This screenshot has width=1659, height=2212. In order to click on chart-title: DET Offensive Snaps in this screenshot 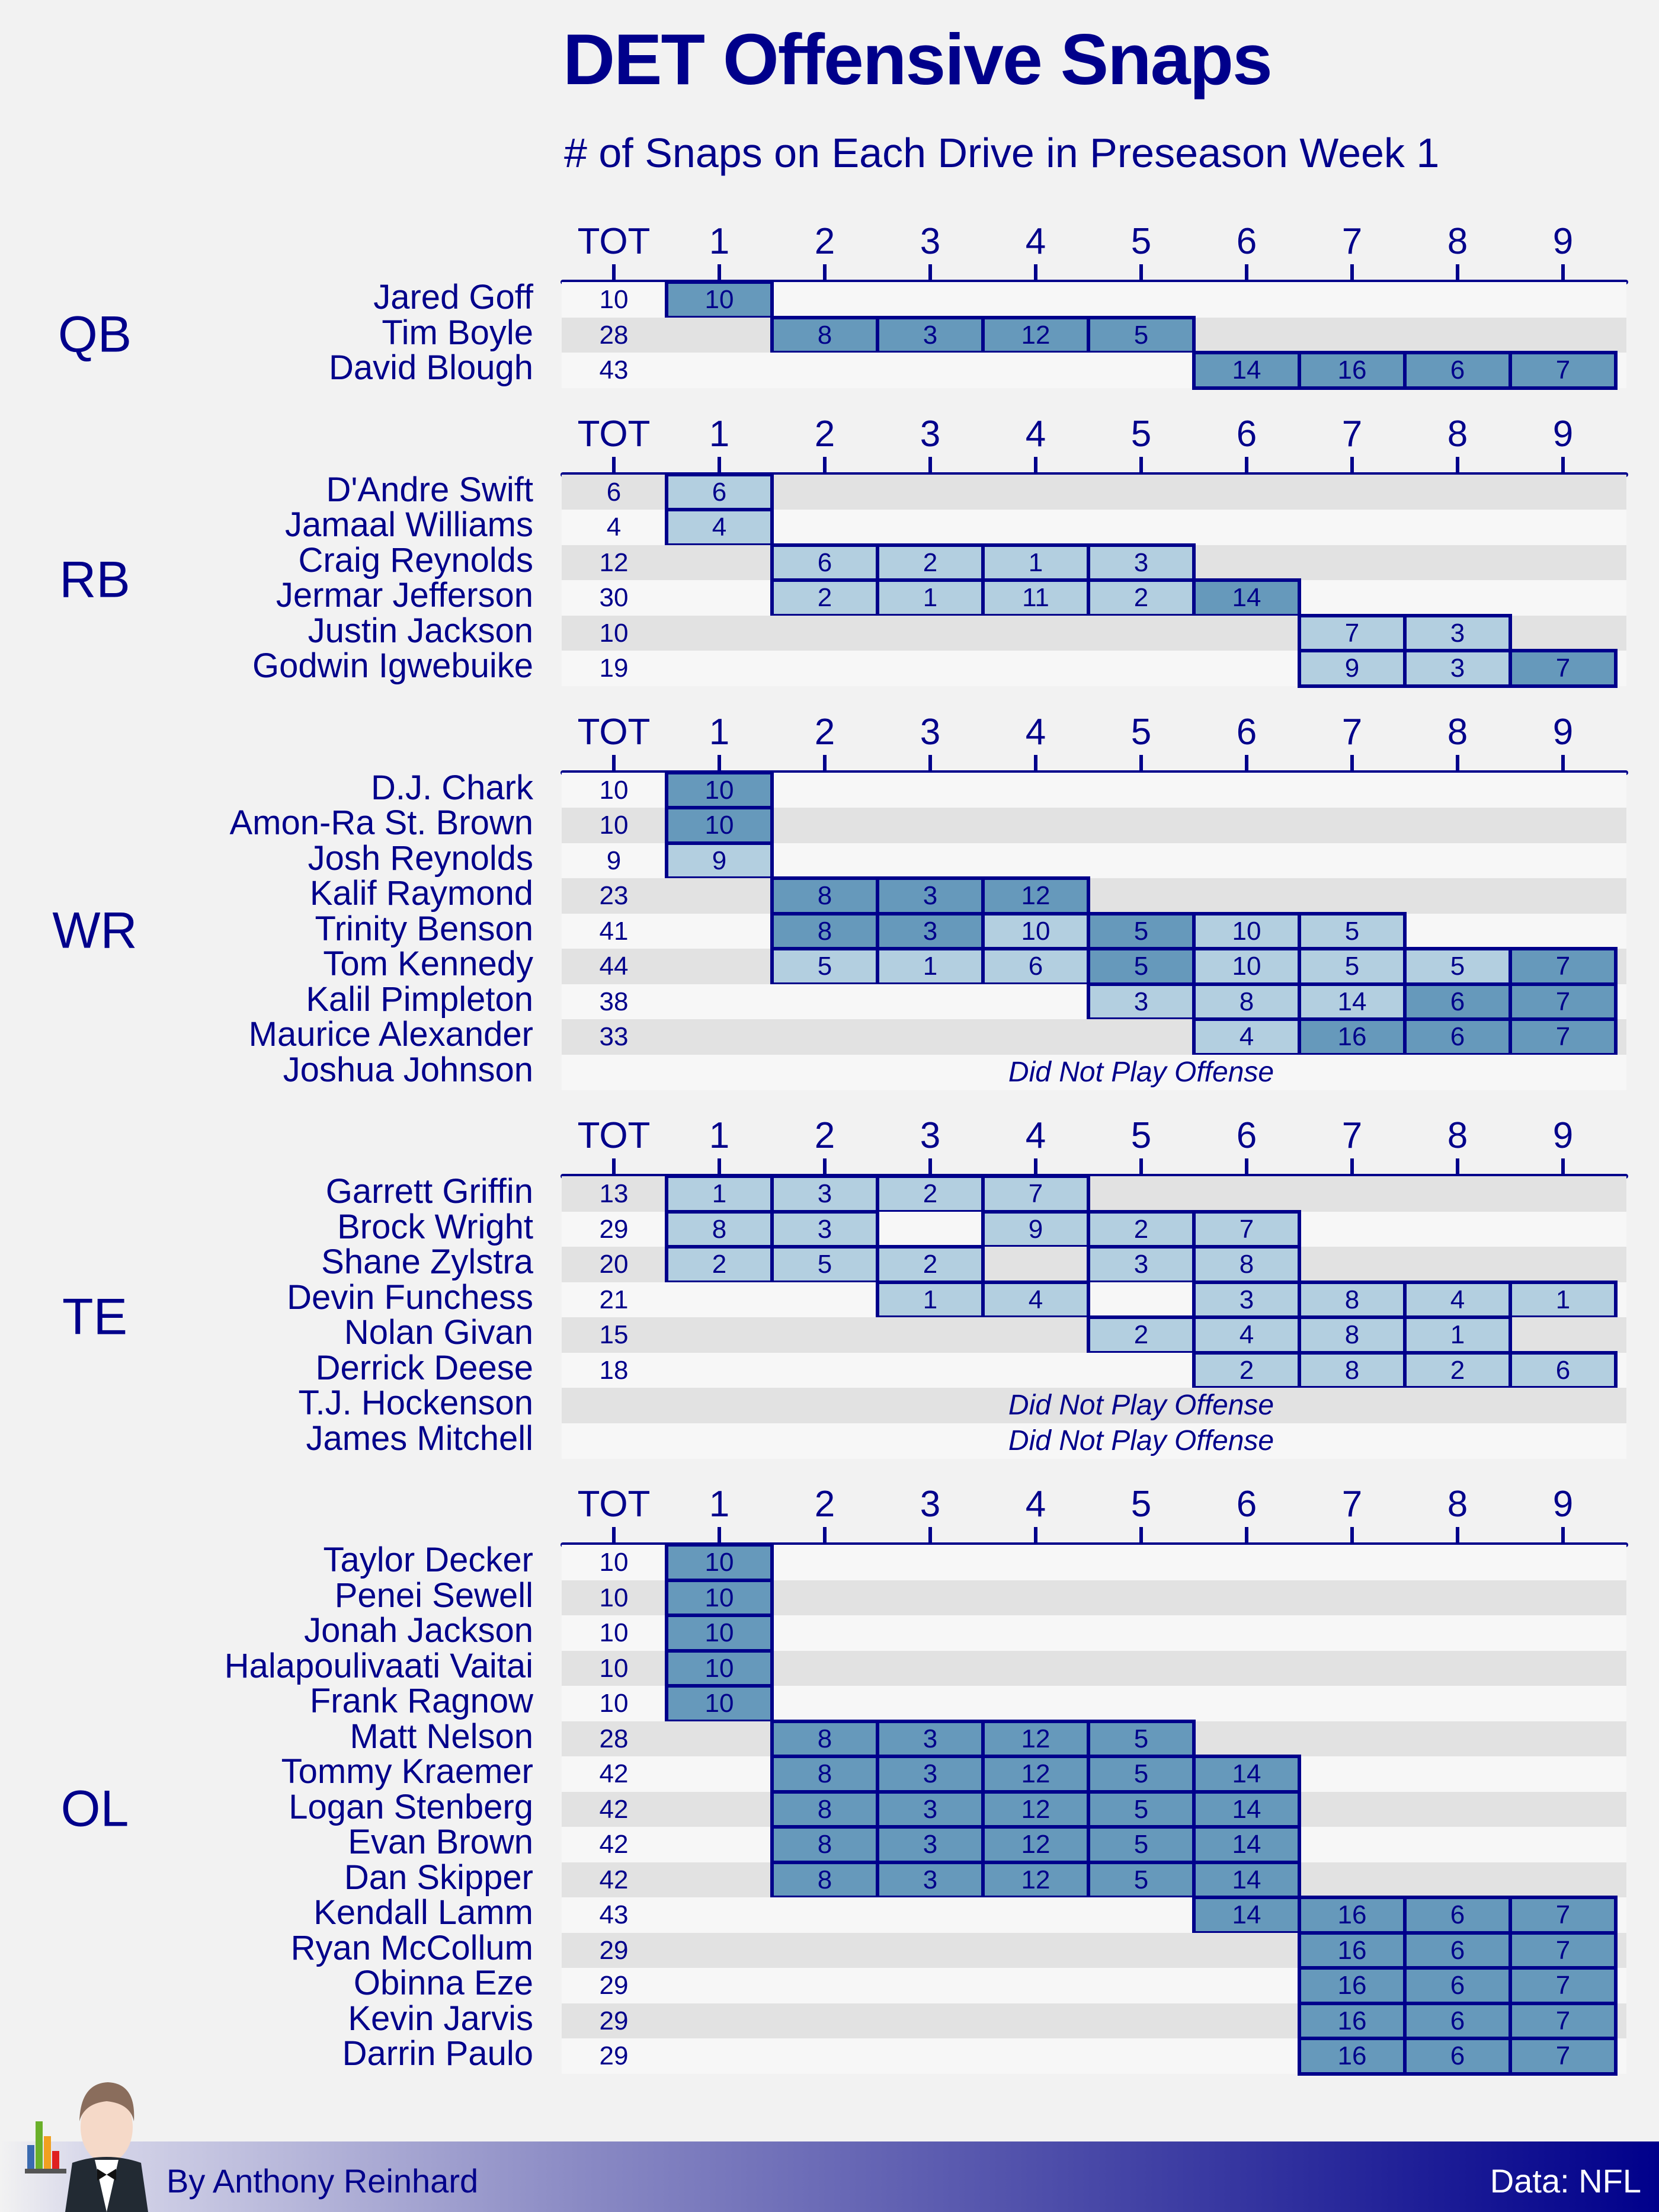, I will do `click(918, 59)`.